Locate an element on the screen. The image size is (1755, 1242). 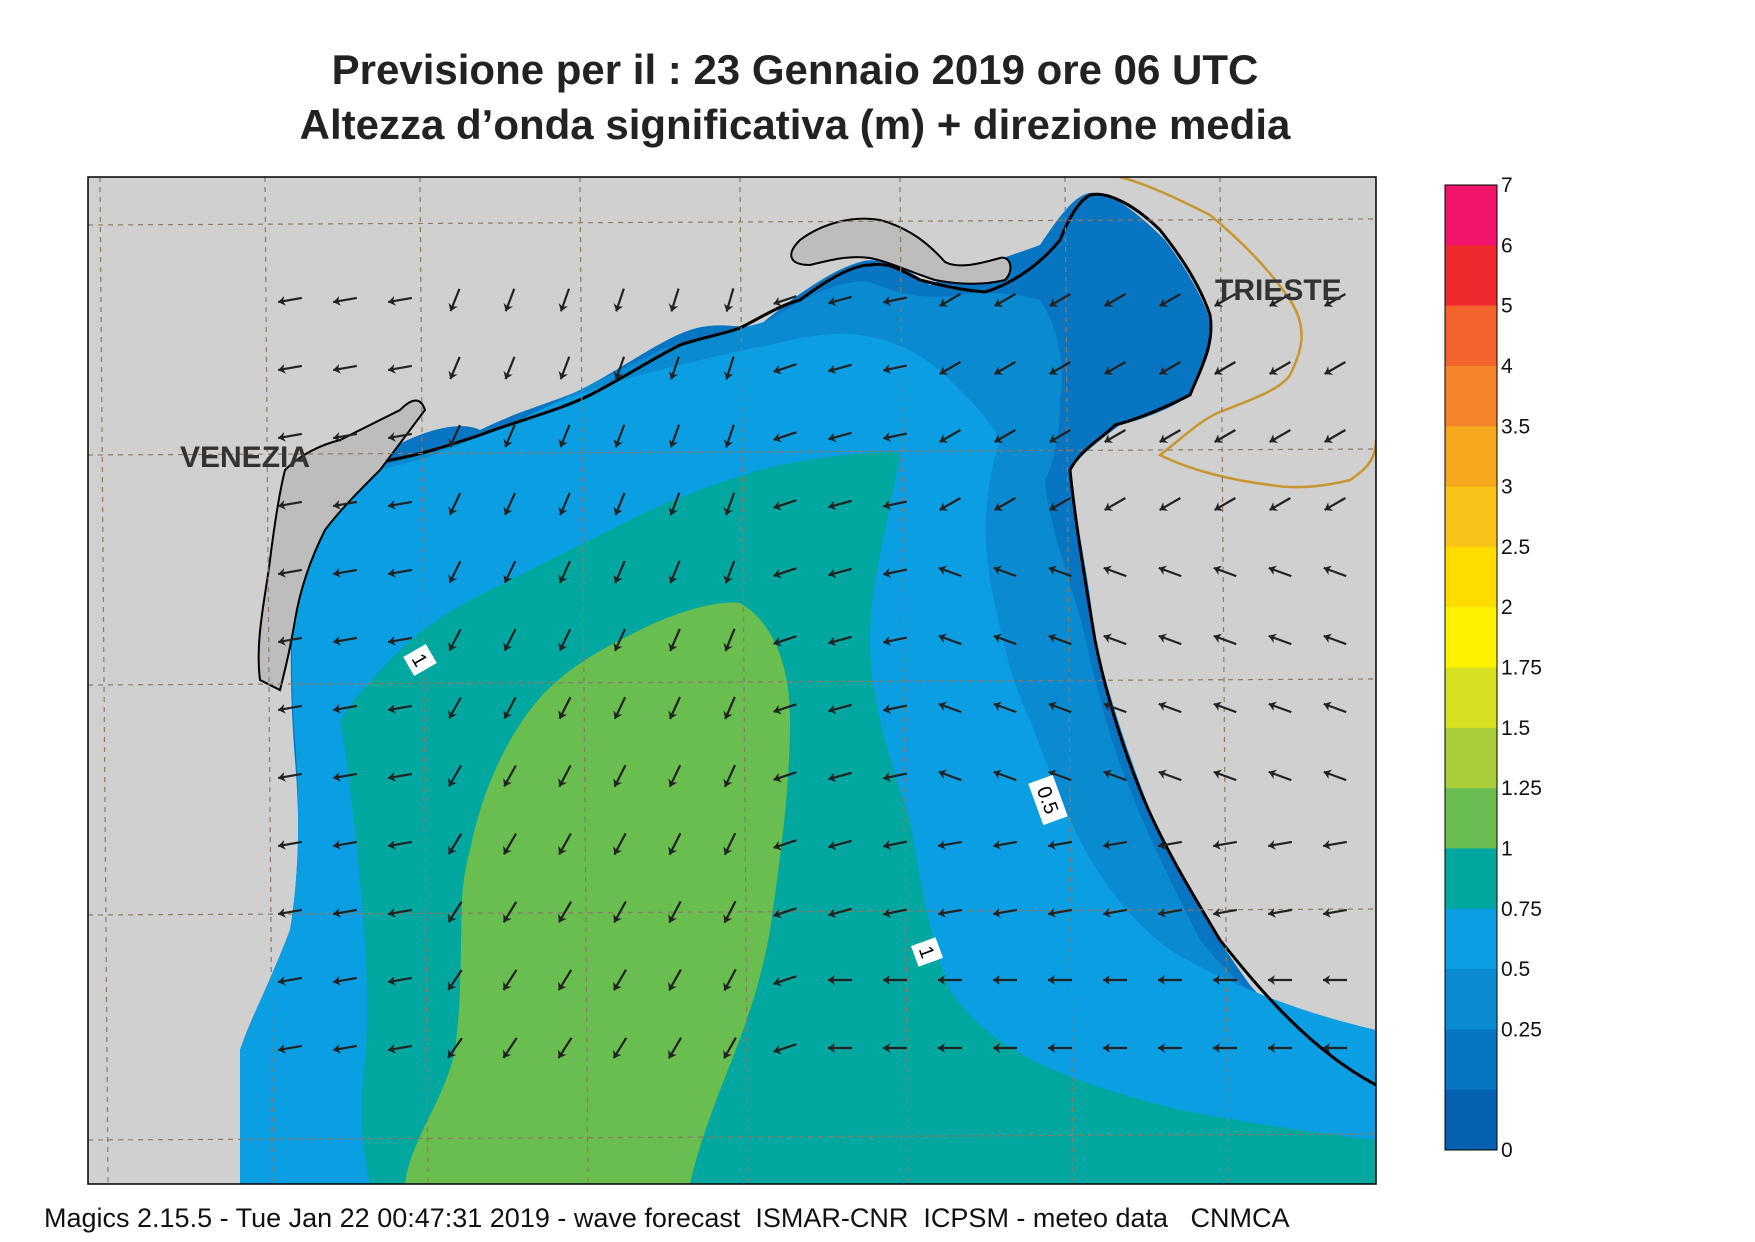
colorbar-label: 0.25 is located at coordinates (1521, 1029).